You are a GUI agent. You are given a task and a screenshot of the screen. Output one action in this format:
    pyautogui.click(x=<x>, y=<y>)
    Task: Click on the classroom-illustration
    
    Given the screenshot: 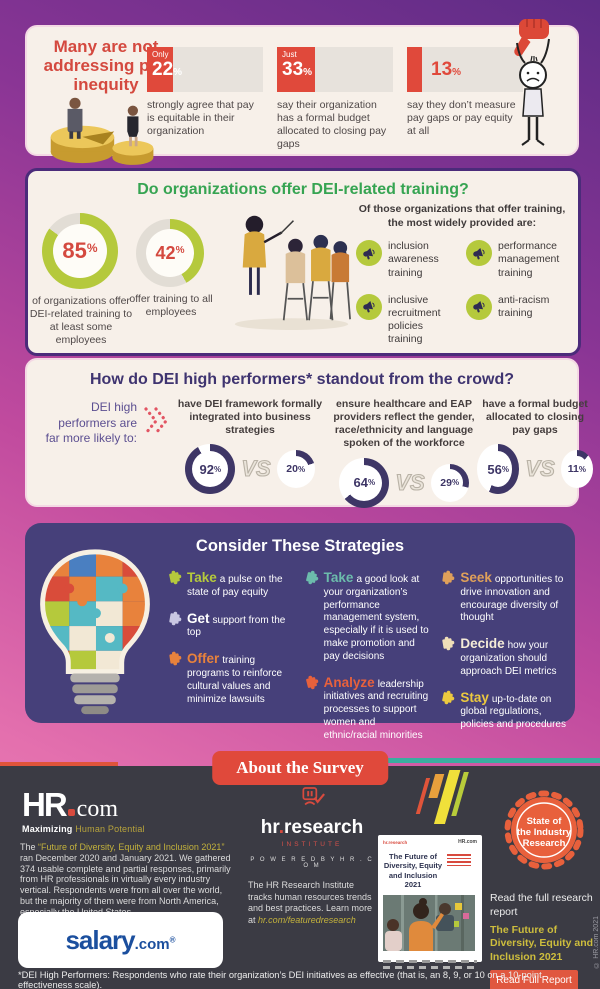 What is the action you would take?
    pyautogui.click(x=292, y=272)
    